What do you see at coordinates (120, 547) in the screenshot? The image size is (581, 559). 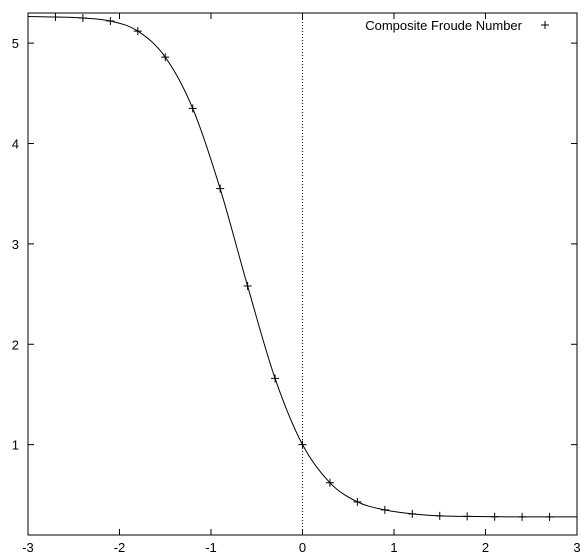 I see `x-tick-label: -2` at bounding box center [120, 547].